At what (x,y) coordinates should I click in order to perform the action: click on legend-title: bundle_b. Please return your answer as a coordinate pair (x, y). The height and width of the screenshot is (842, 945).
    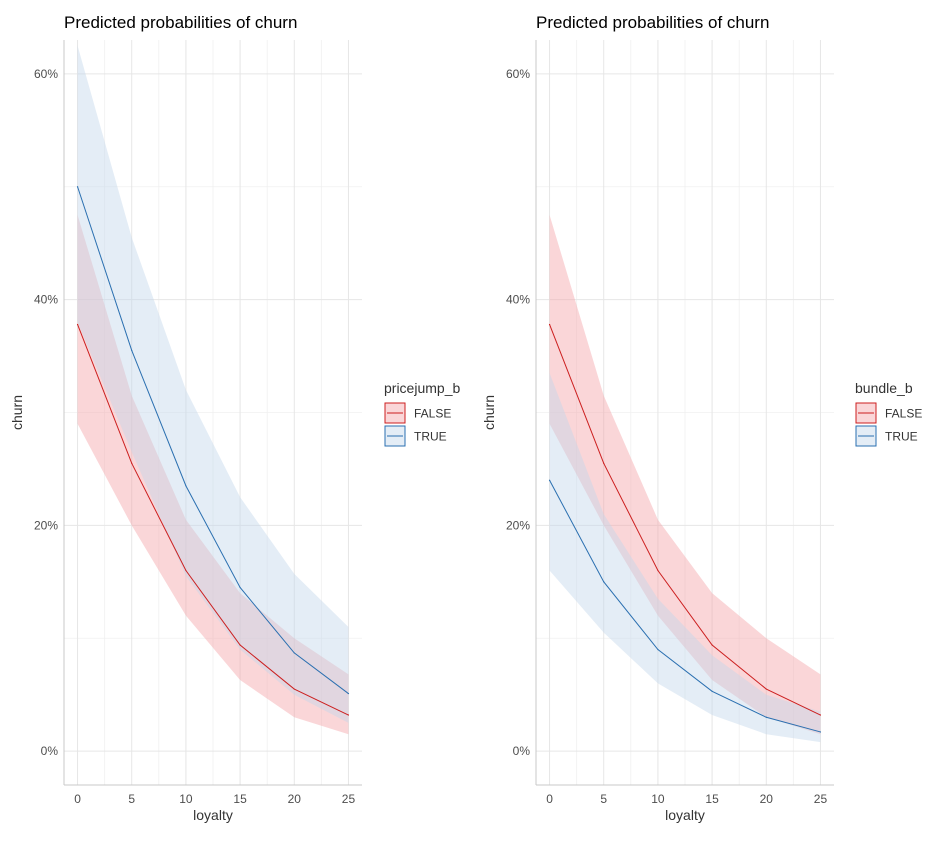
    Looking at the image, I should click on (884, 388).